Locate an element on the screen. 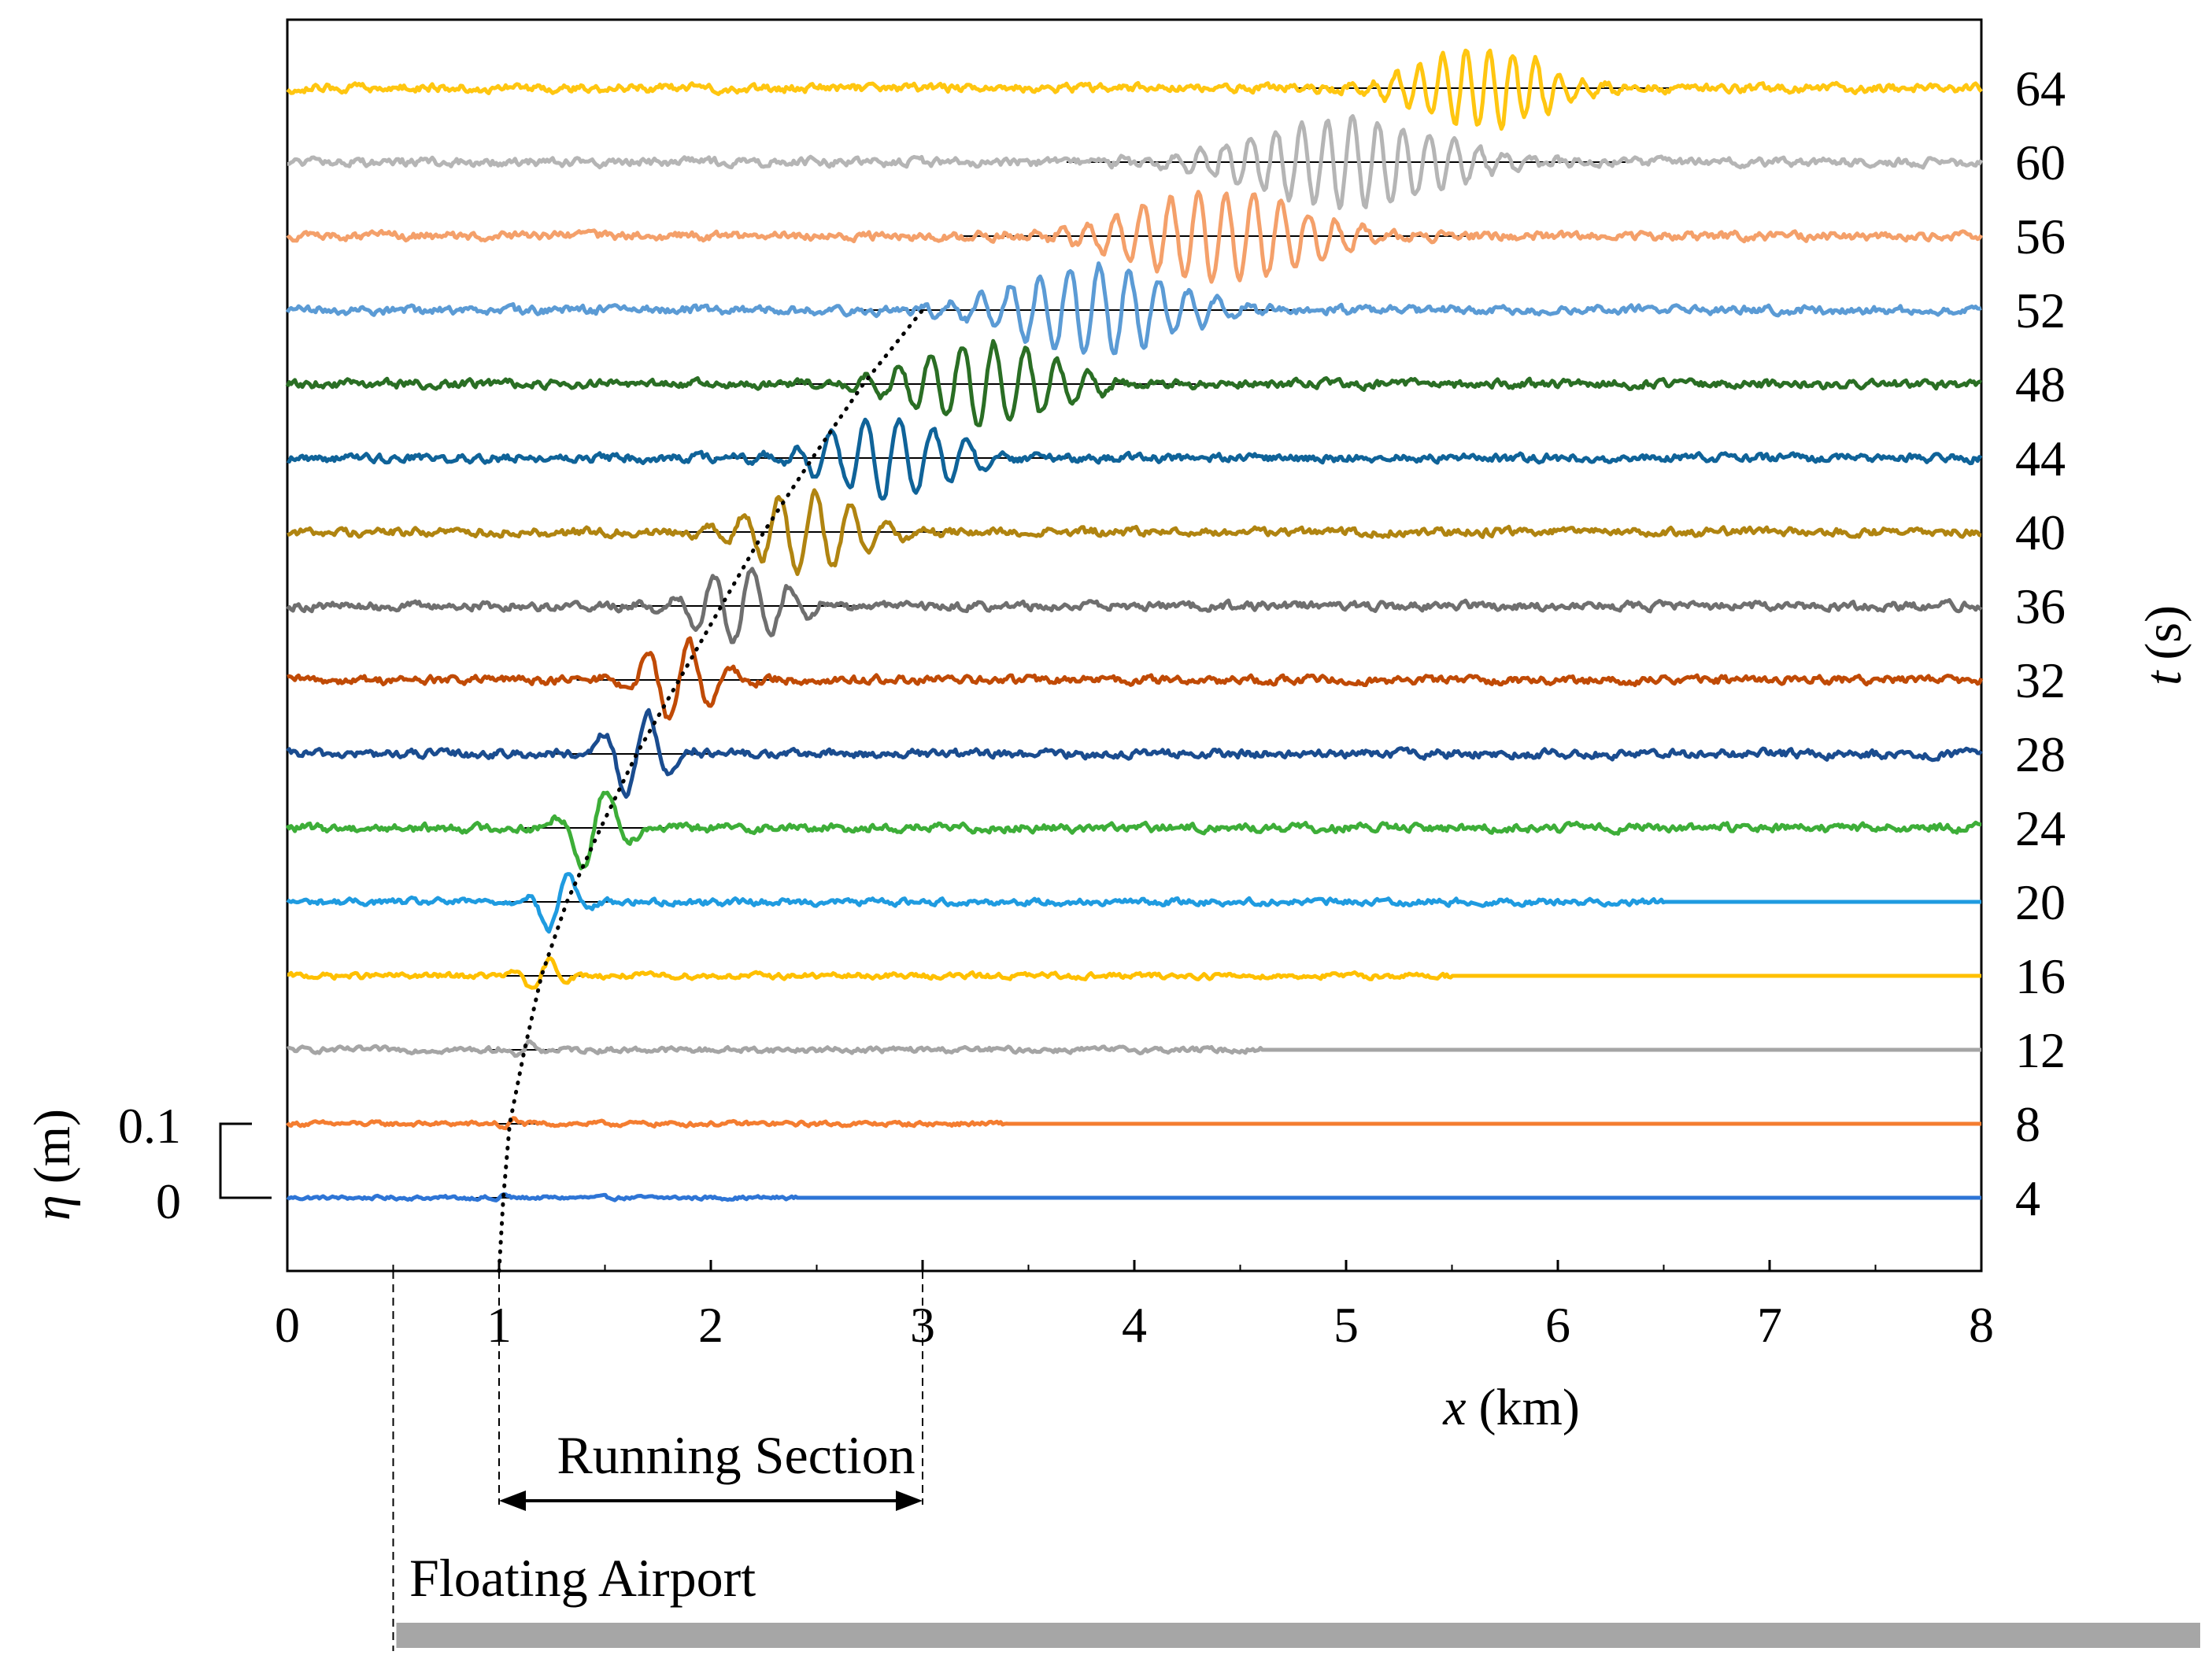  running-section-label: Running Section is located at coordinates (736, 1455).